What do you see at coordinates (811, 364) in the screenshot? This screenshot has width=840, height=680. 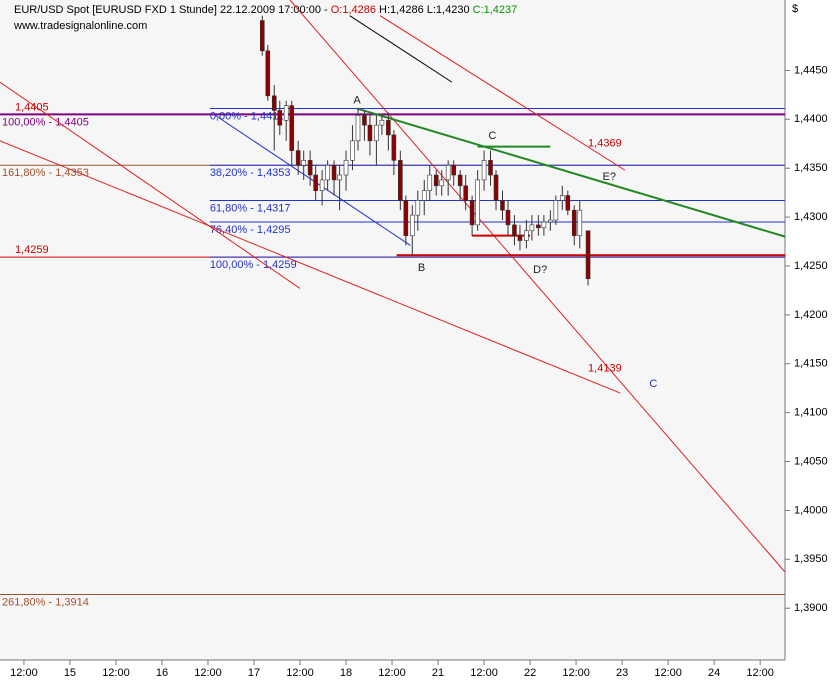 I see `y-tick-label: 1,4150` at bounding box center [811, 364].